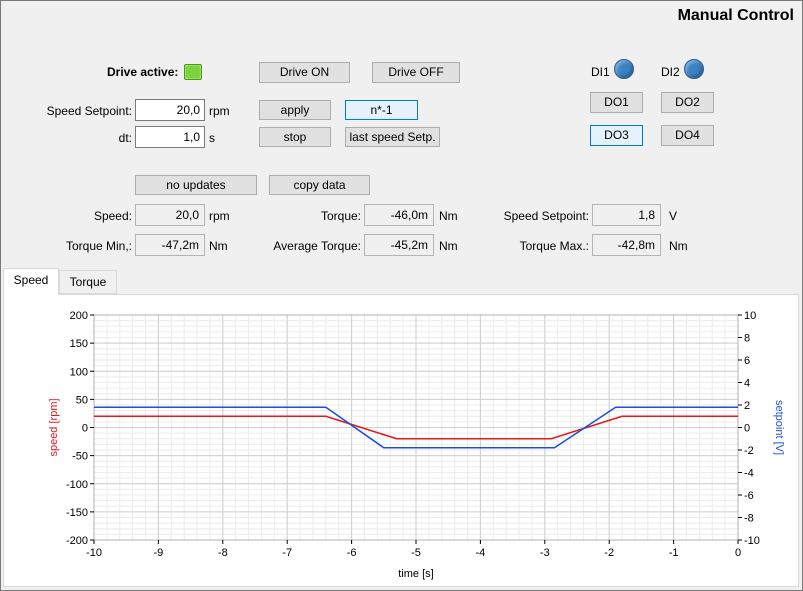 This screenshot has height=591, width=803. What do you see at coordinates (94, 553) in the screenshot?
I see `x-tick-label: -10` at bounding box center [94, 553].